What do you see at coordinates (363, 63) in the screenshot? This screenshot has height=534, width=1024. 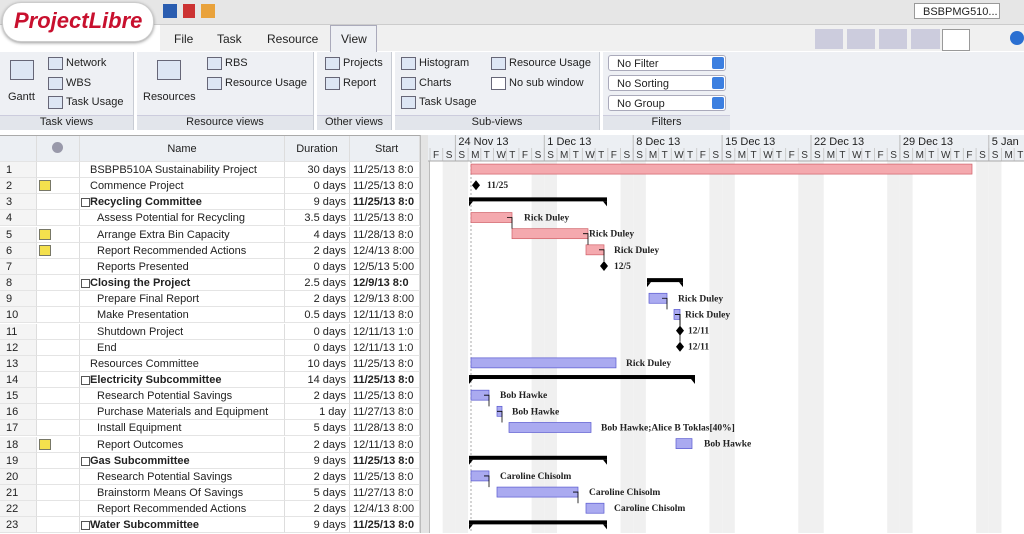 I see `projects-button: Projects` at bounding box center [363, 63].